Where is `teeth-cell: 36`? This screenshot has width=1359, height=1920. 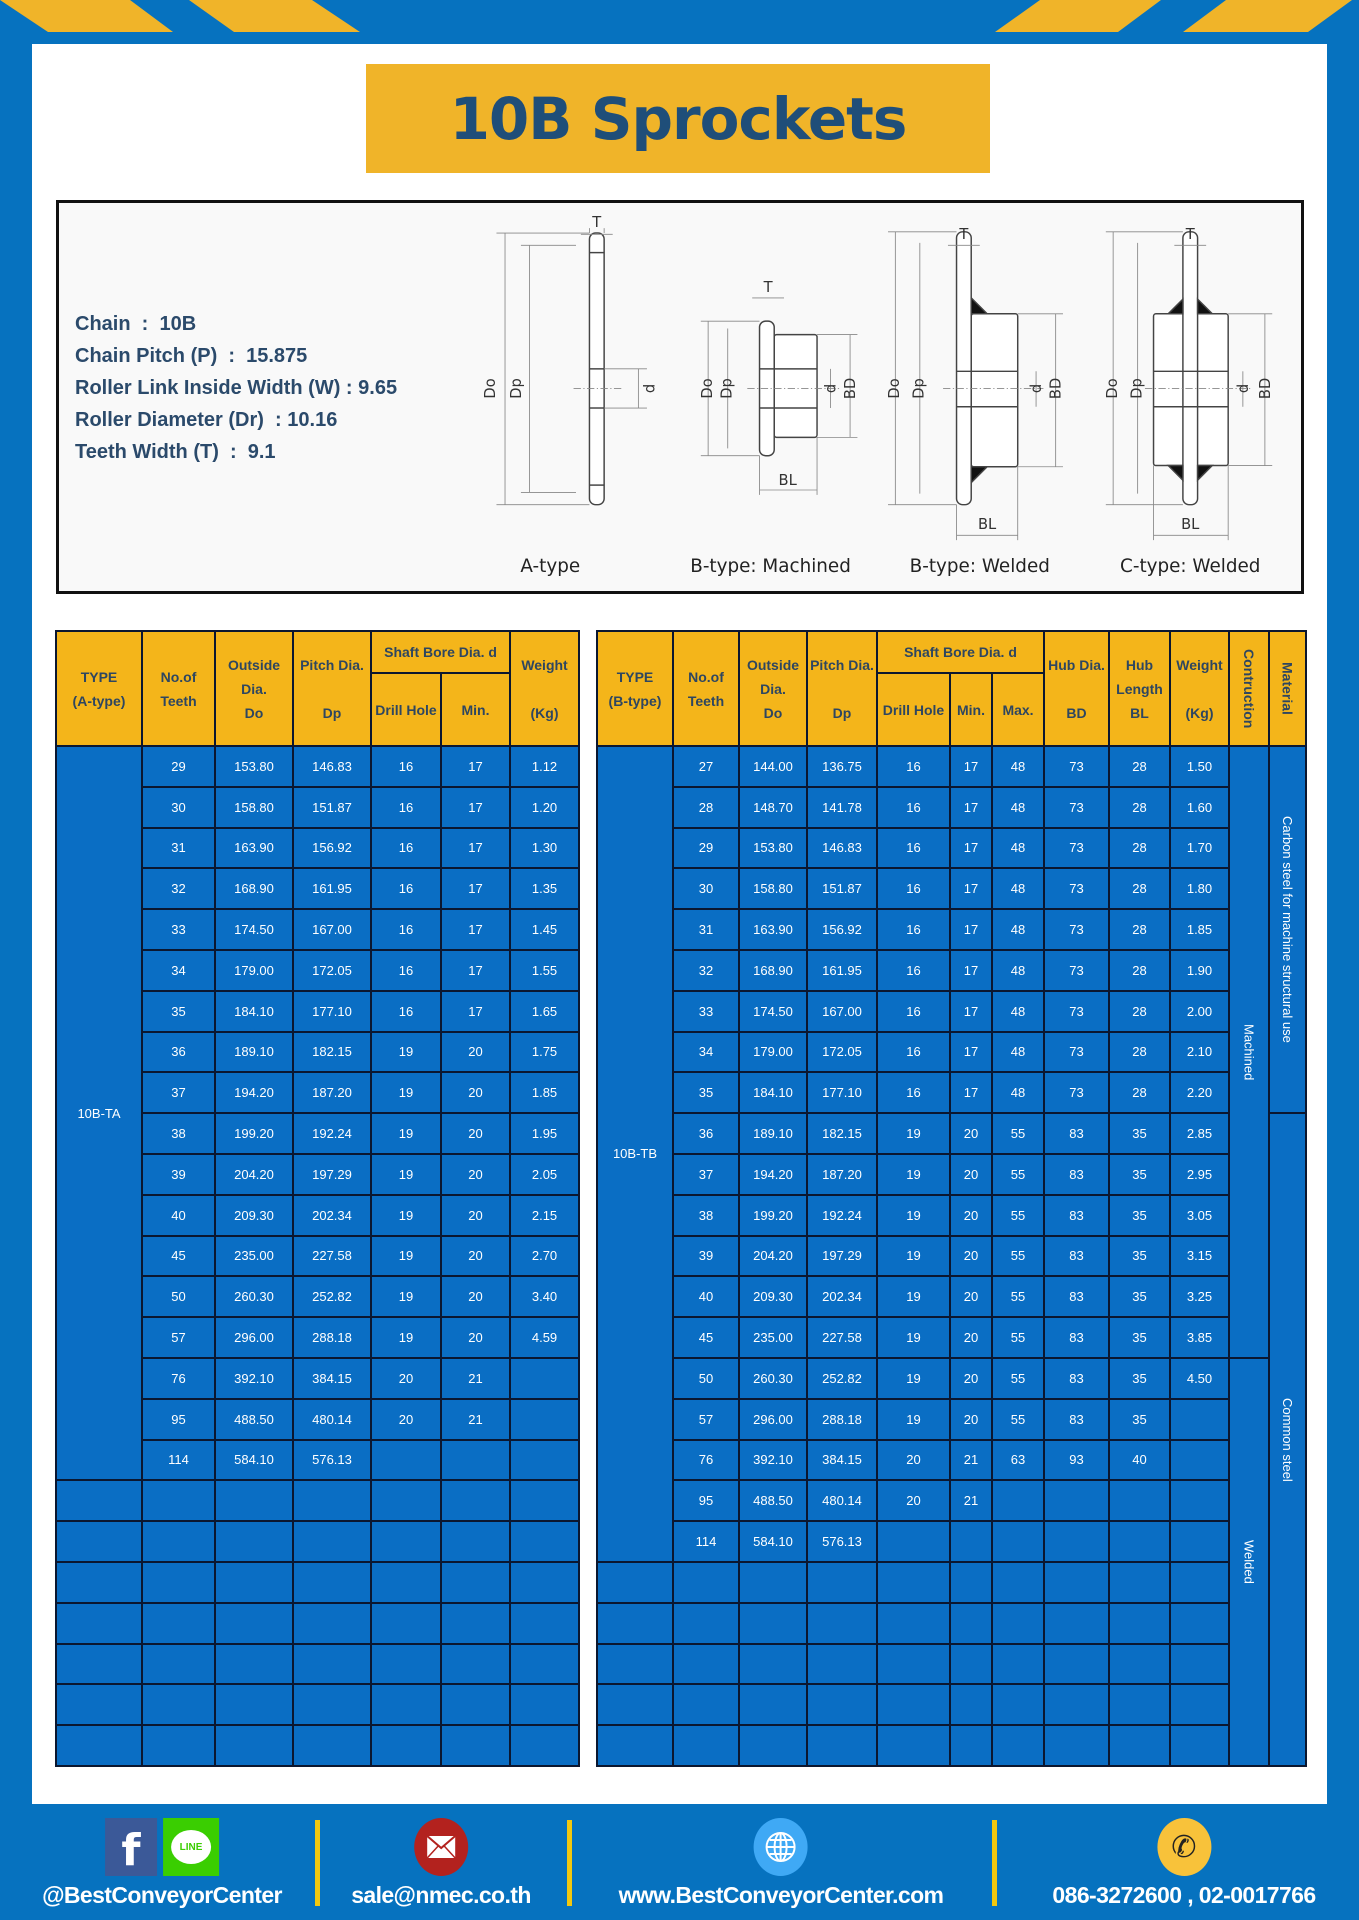 teeth-cell: 36 is located at coordinates (178, 1052).